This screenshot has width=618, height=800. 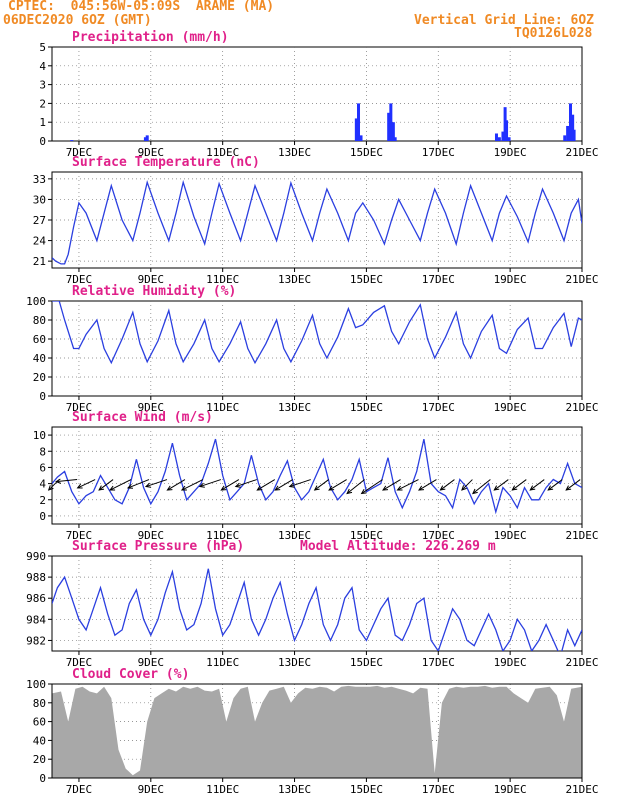 I want to click on y-tick-label: 27, so click(x=39, y=220).